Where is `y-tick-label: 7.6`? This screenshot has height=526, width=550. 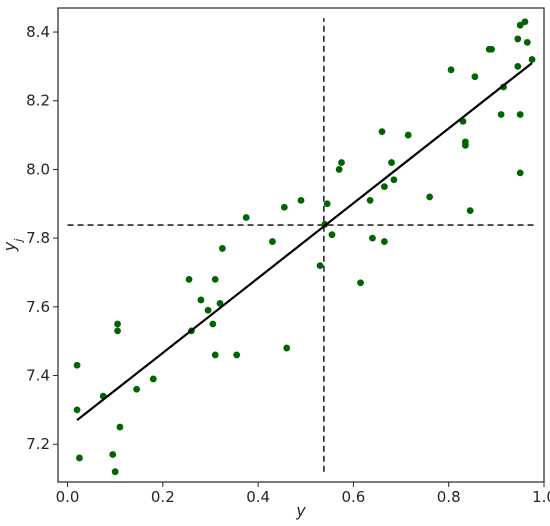
y-tick-label: 7.6 is located at coordinates (38, 307).